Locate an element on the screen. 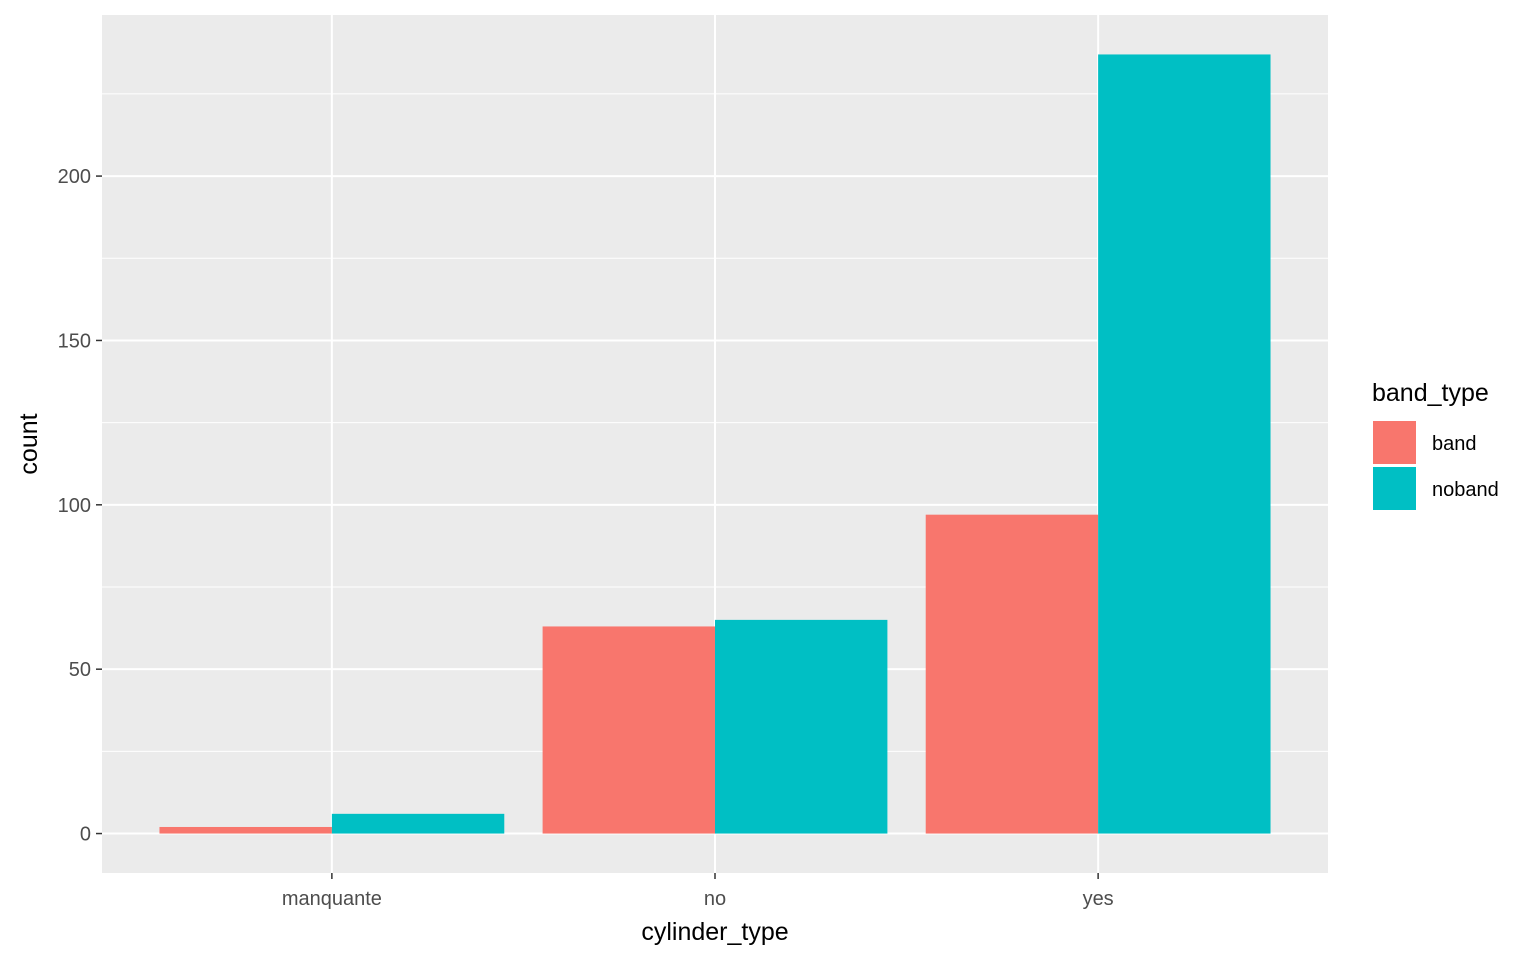 The height and width of the screenshot is (960, 1536). legend-items: band noband is located at coordinates (1436, 465).